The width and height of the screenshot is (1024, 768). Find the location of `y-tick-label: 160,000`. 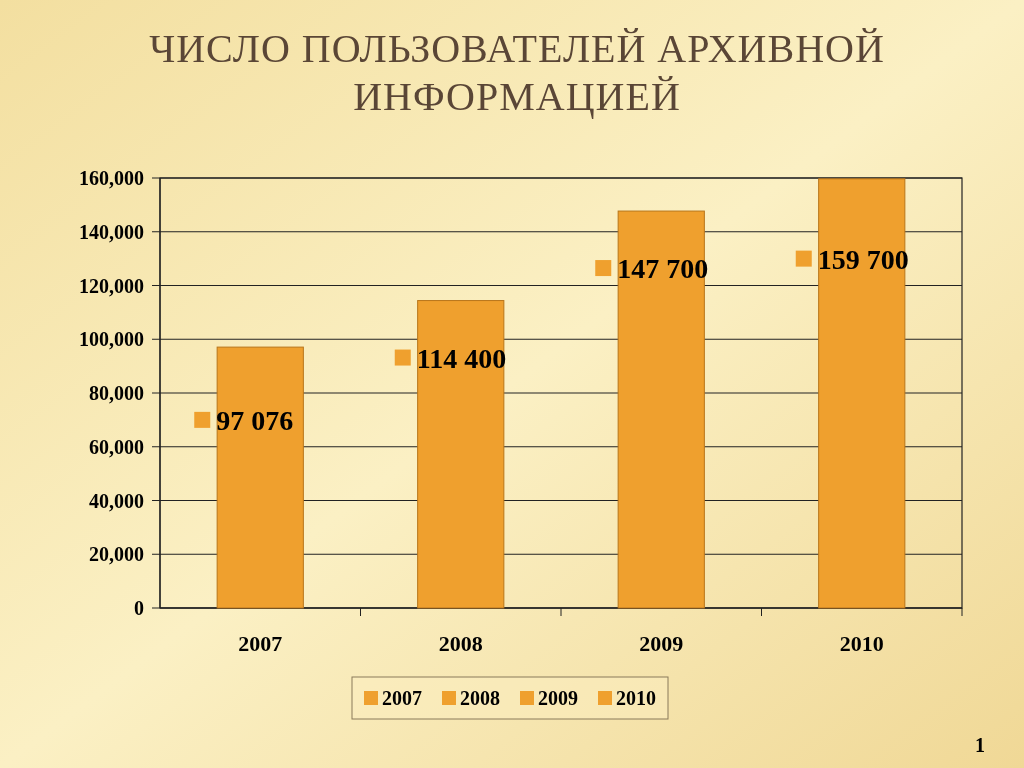

y-tick-label: 160,000 is located at coordinates (111, 178).